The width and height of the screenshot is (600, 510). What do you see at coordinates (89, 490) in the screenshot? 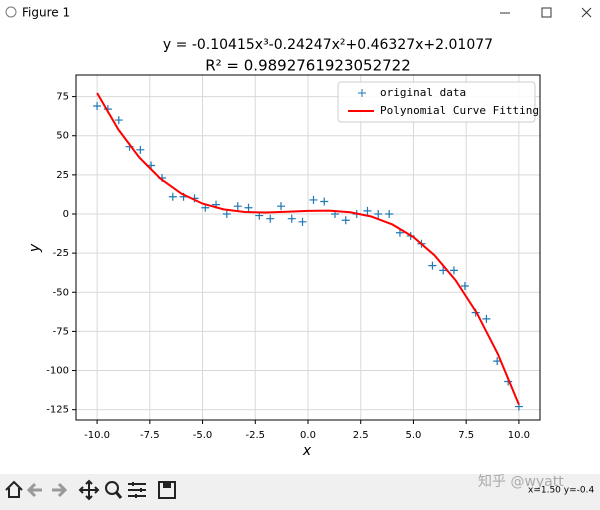
I see `pan-button` at bounding box center [89, 490].